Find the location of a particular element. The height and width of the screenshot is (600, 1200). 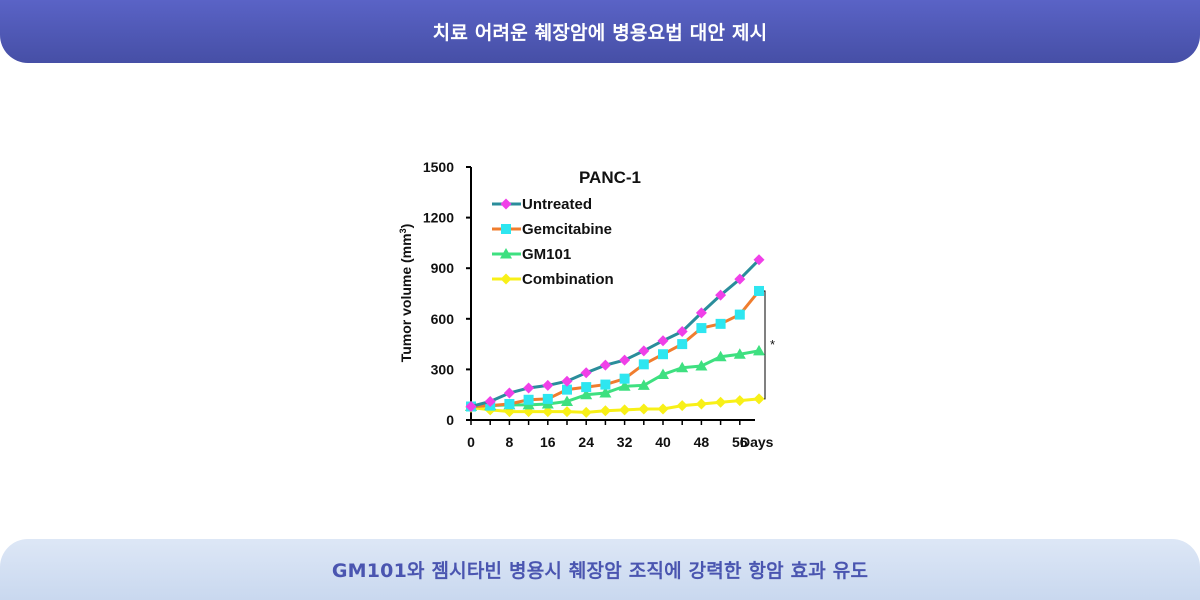

y-tick-label: 0 is located at coordinates (450, 420).